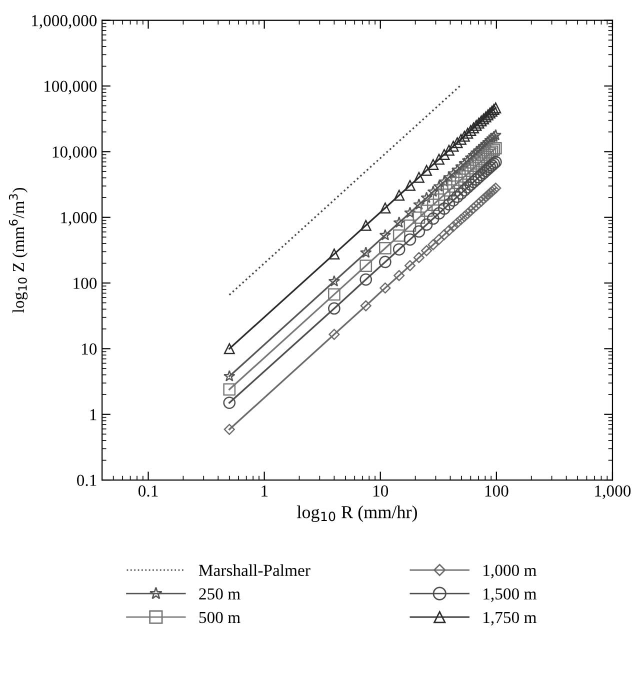 The height and width of the screenshot is (678, 638). I want to click on x-tick-label: 10, so click(381, 491).